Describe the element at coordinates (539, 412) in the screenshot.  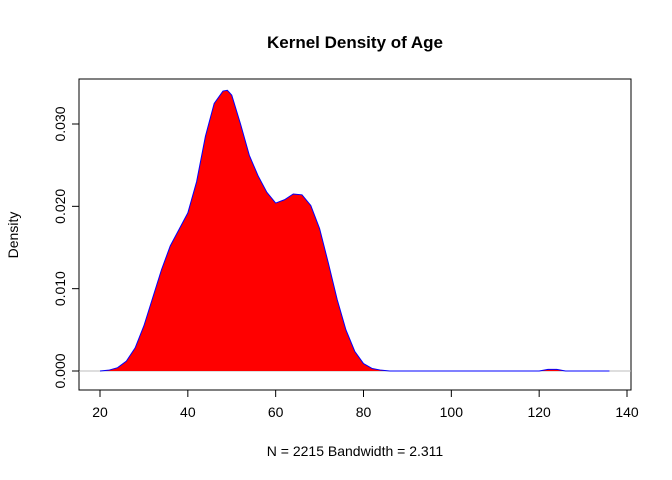
I see `x-tick-label: 120` at that location.